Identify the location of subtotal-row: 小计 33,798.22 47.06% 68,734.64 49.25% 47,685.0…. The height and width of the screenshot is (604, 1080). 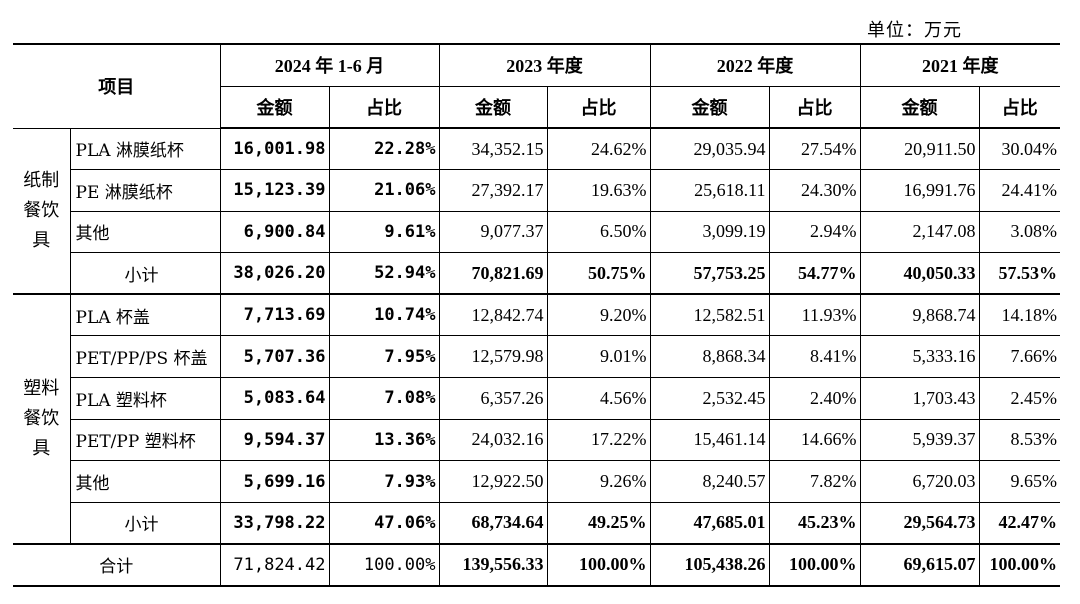
(536, 523).